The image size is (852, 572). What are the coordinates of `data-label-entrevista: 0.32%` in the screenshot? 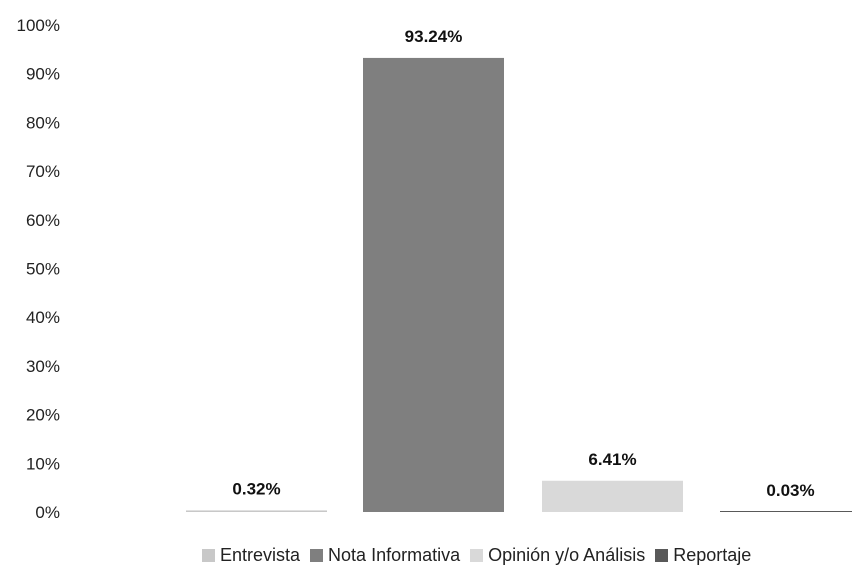 It's located at (256, 488).